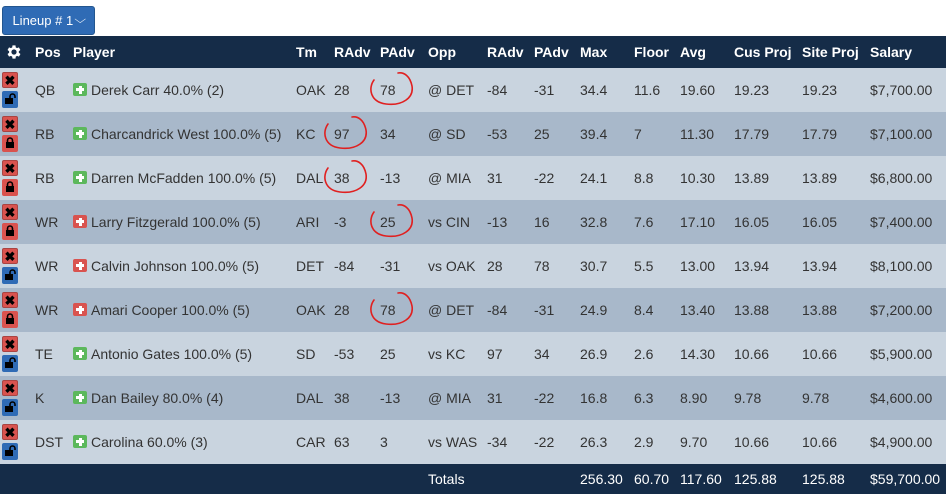 The height and width of the screenshot is (504, 948). Describe the element at coordinates (40, 398) in the screenshot. I see `cell-value: K` at that location.